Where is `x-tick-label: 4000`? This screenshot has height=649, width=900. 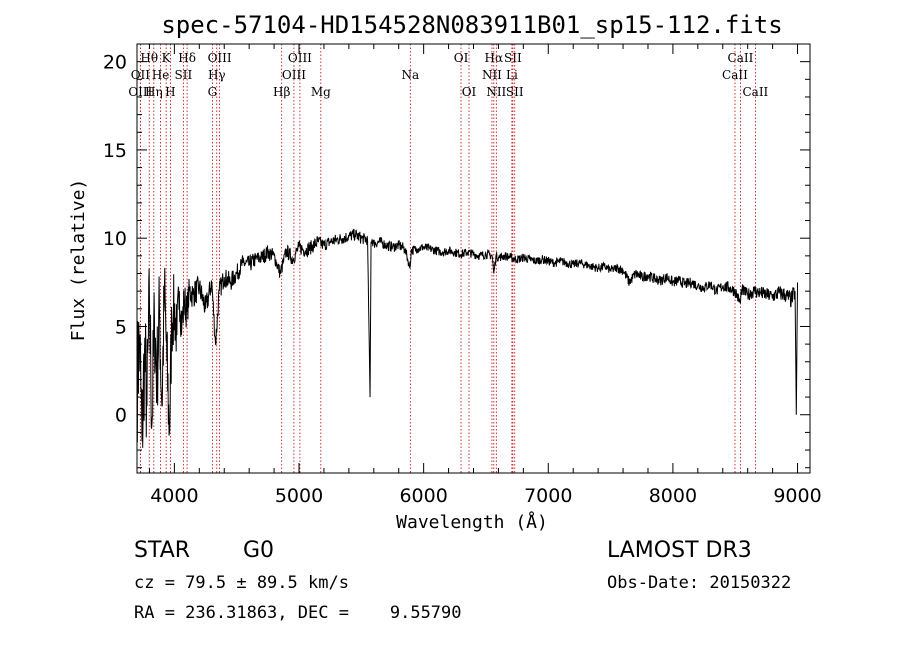
x-tick-label: 4000 is located at coordinates (174, 496).